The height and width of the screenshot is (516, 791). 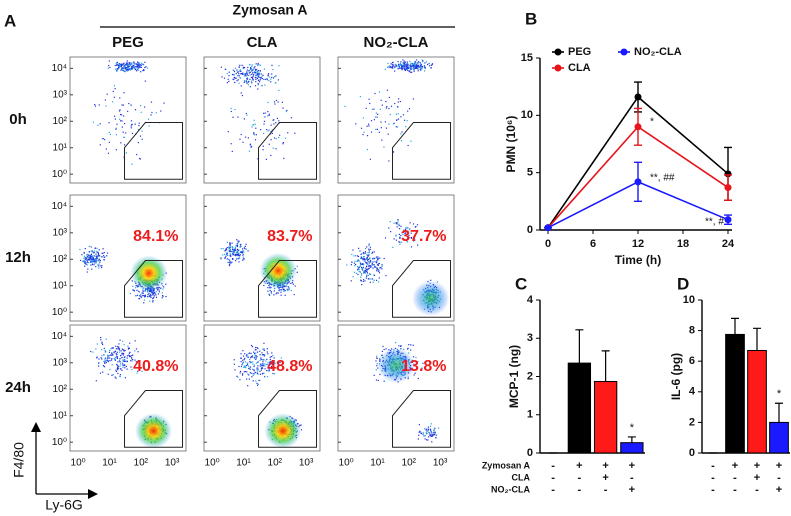 What do you see at coordinates (713, 490) in the screenshot?
I see `condition-sign: -` at bounding box center [713, 490].